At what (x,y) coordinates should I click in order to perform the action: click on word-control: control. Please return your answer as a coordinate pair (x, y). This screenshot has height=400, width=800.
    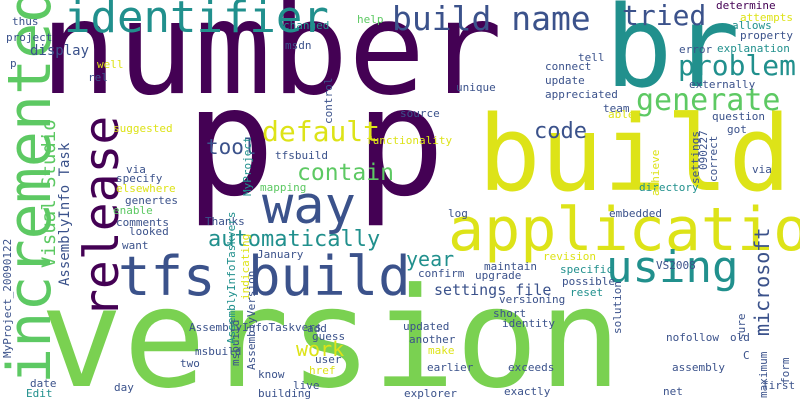
    Looking at the image, I should click on (328, 100).